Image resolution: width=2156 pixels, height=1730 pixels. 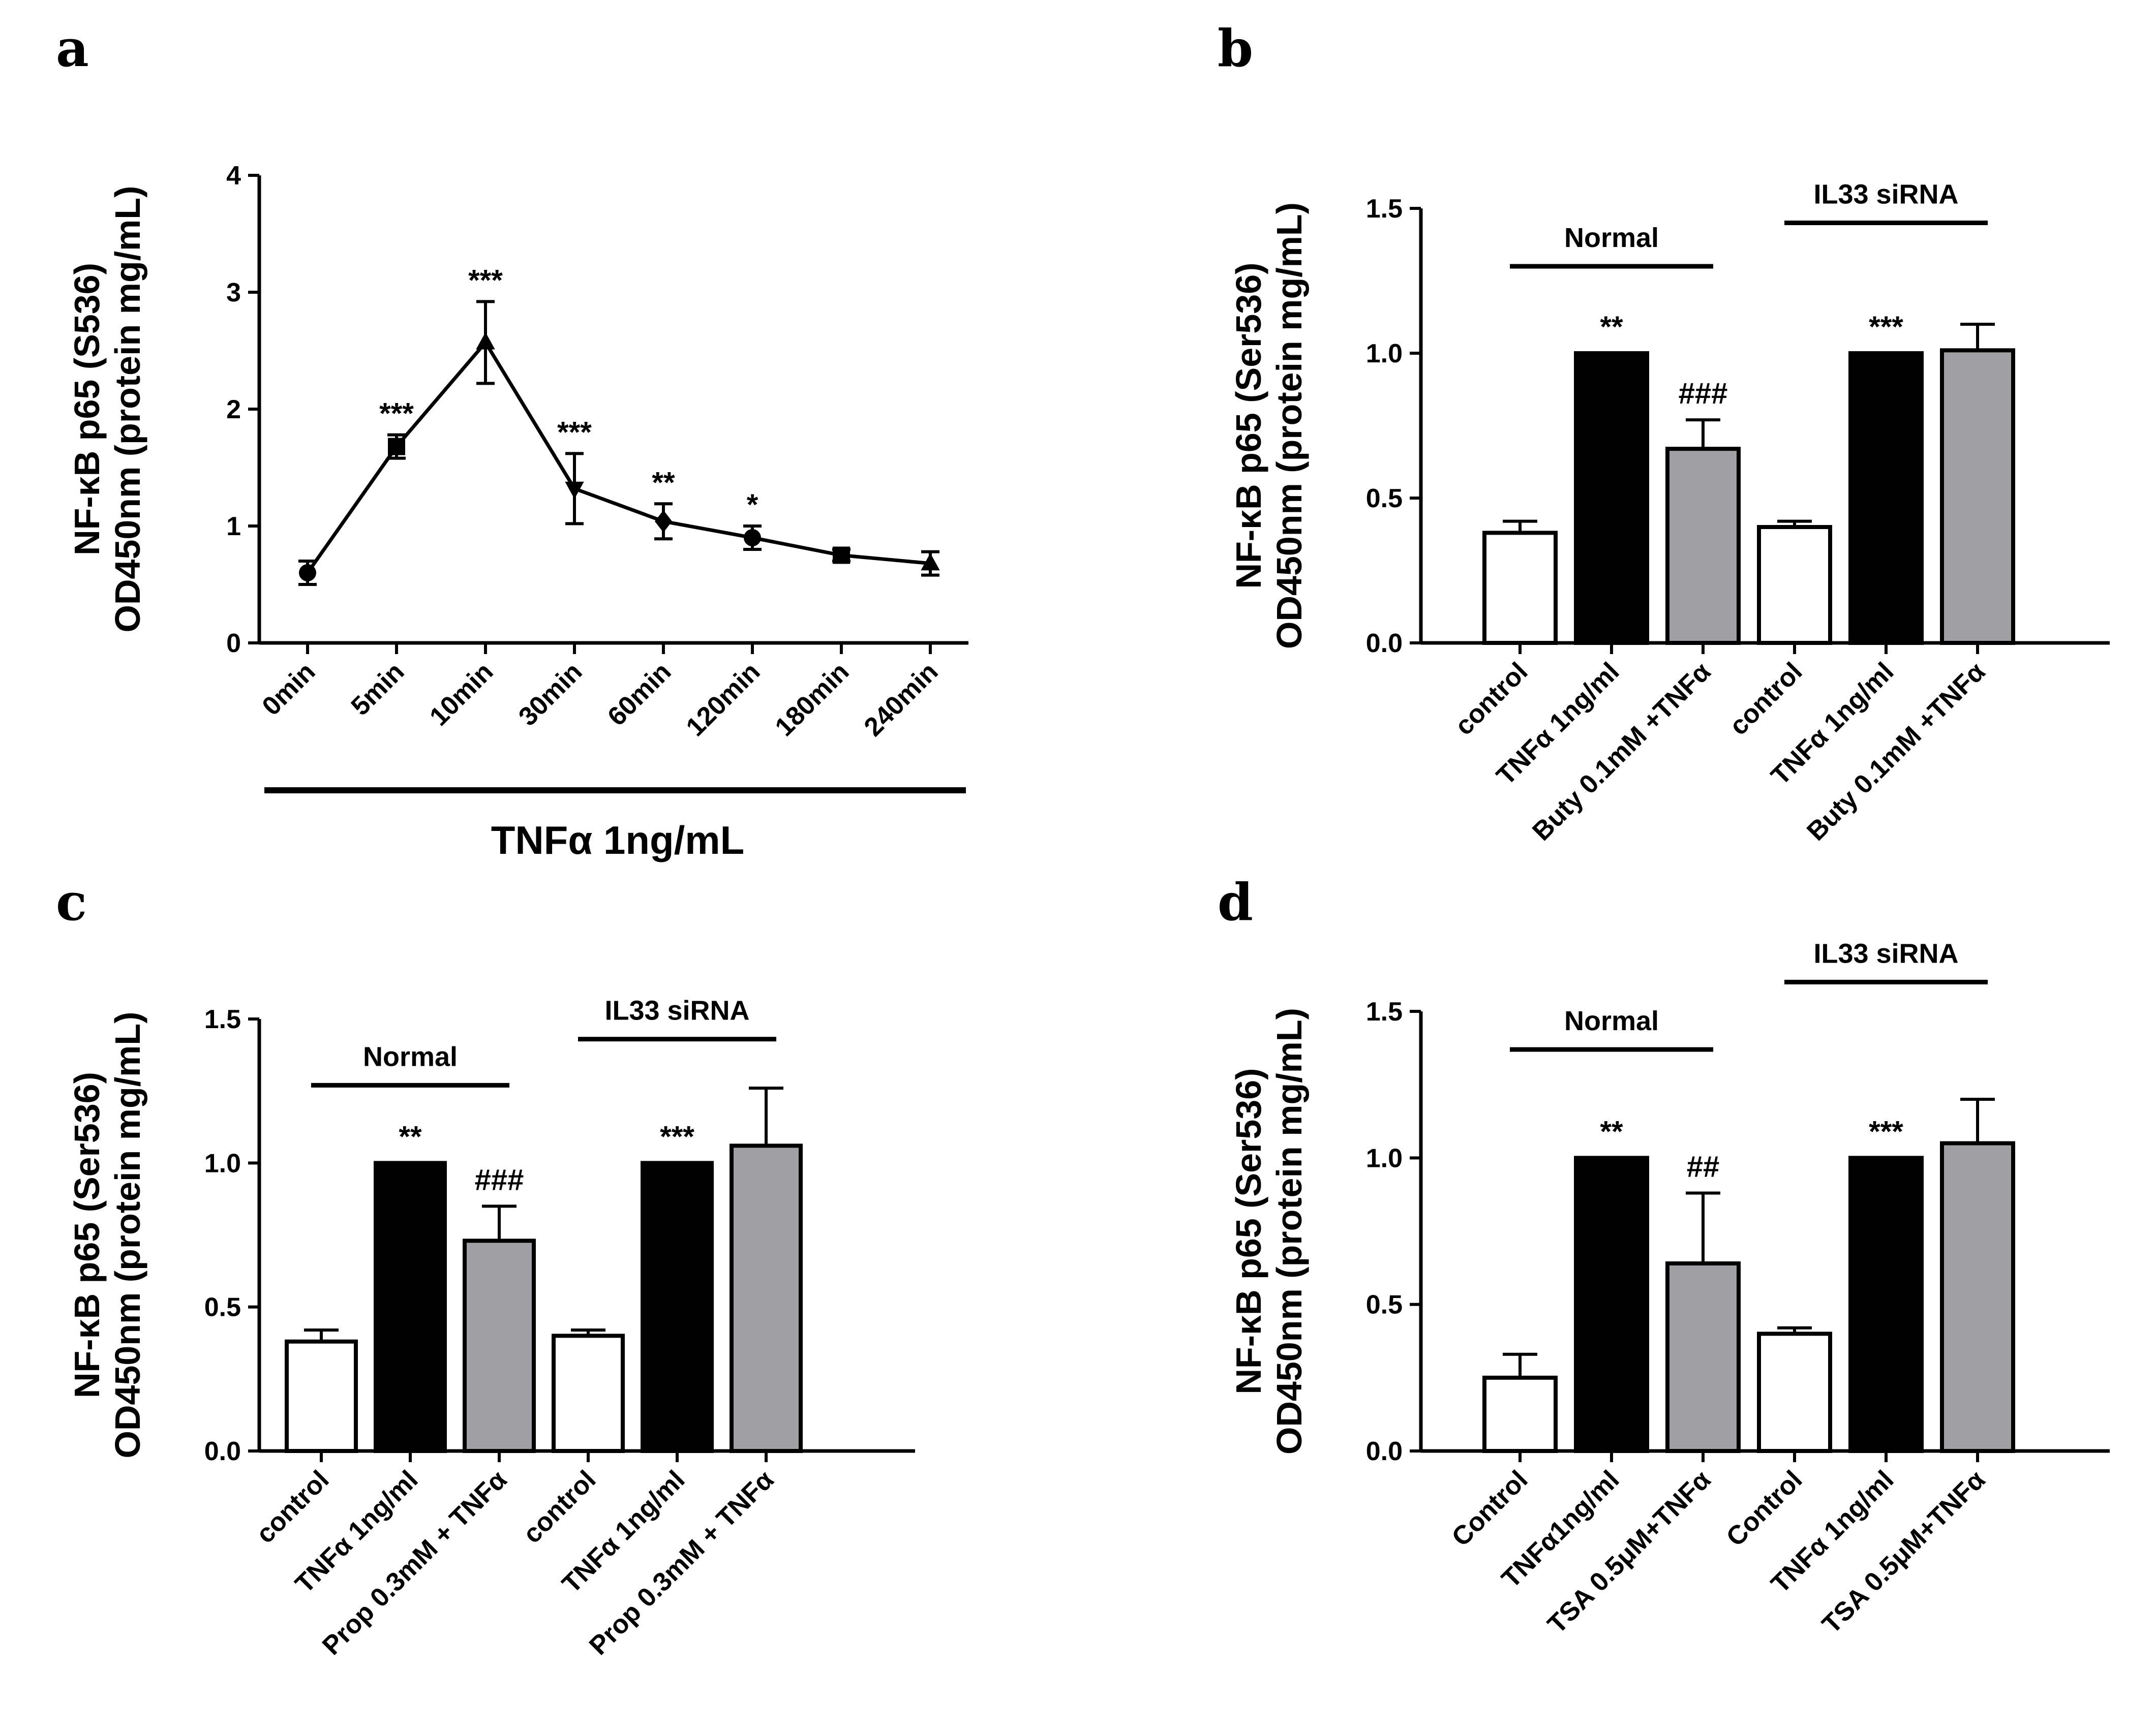 What do you see at coordinates (618, 840) in the screenshot?
I see `x-axis-title: TNFα 1ng/mL` at bounding box center [618, 840].